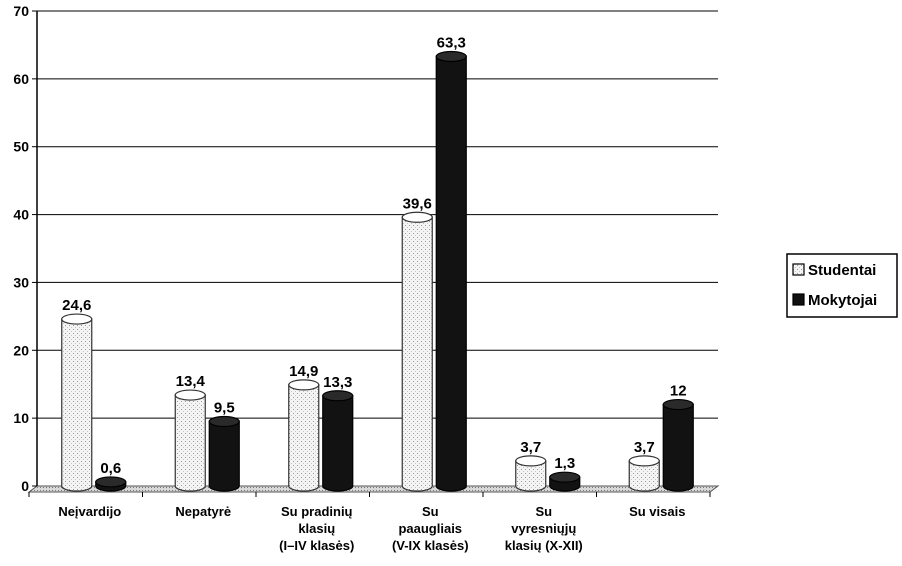 This screenshot has height=566, width=902. Describe the element at coordinates (21, 147) in the screenshot. I see `y-tick-label: 50` at that location.